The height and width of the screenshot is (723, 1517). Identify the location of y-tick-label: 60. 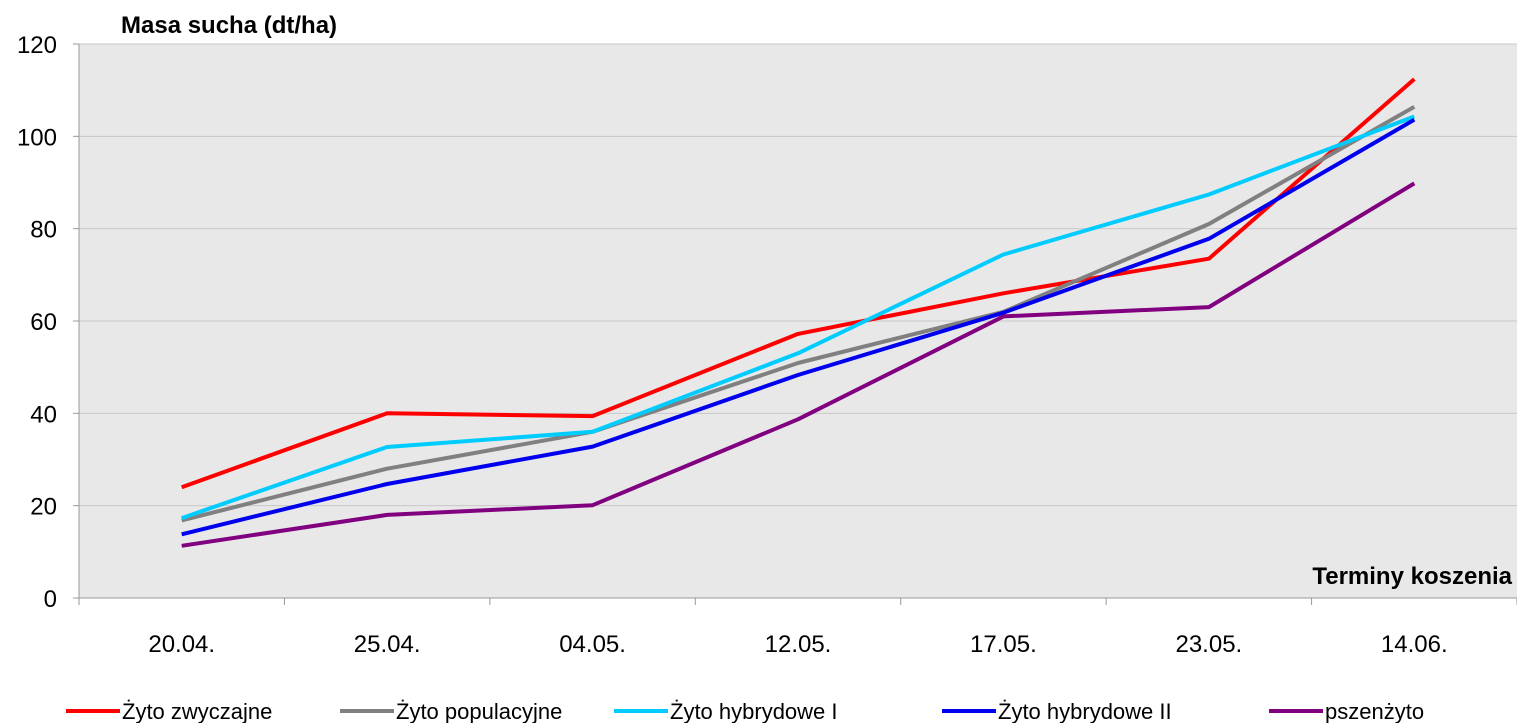
(43, 322).